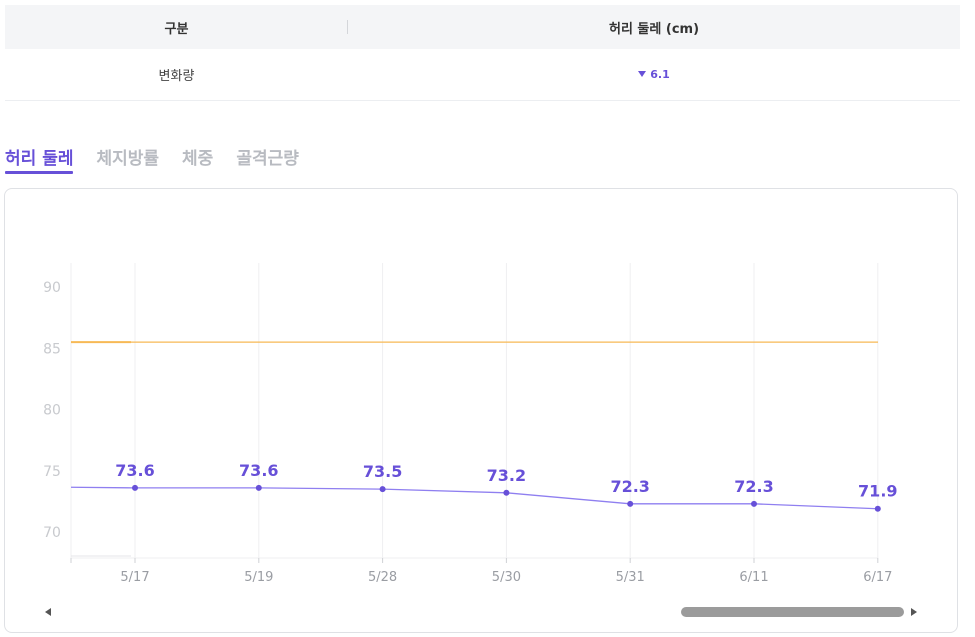 The height and width of the screenshot is (637, 975). What do you see at coordinates (48, 612) in the screenshot?
I see `scroll-left-arrow-icon` at bounding box center [48, 612].